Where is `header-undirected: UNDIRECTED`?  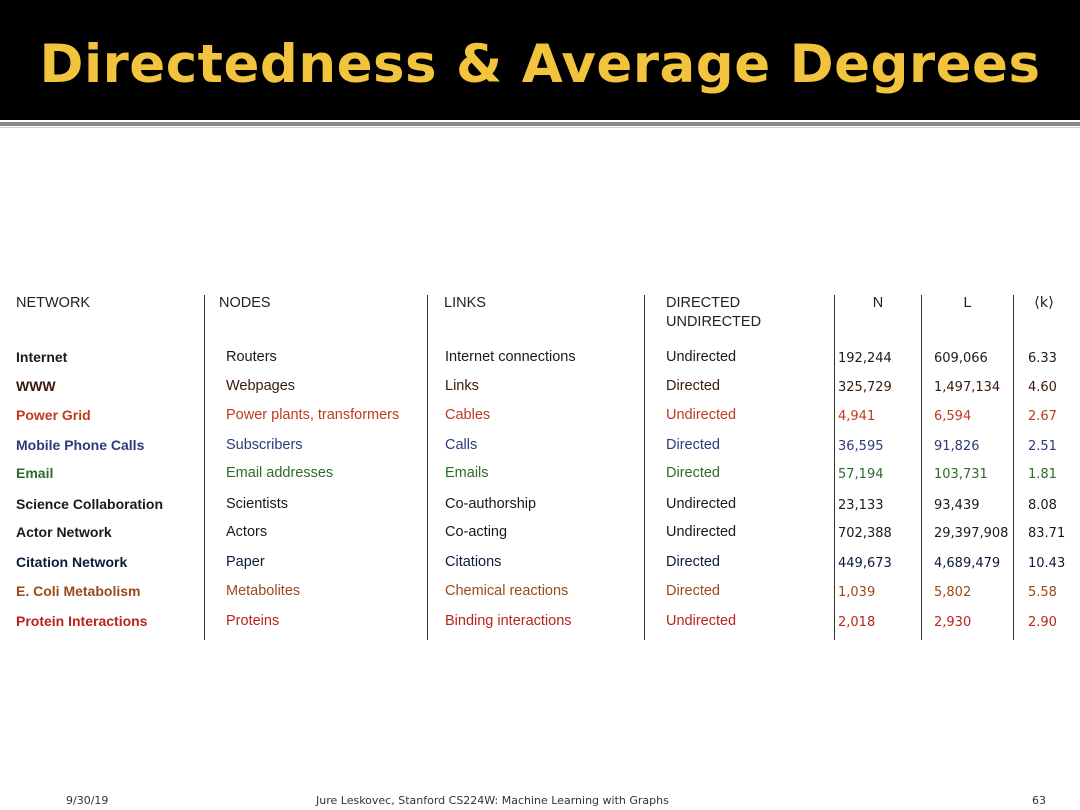
header-undirected: UNDIRECTED is located at coordinates (714, 322).